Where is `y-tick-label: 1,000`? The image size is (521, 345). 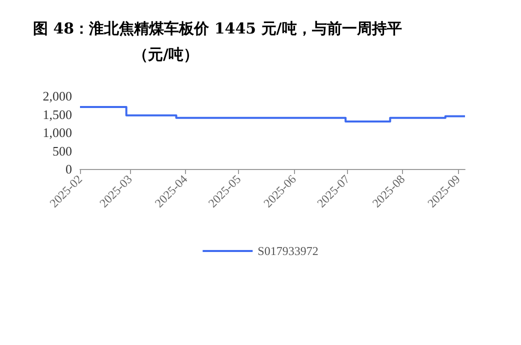
y-tick-label: 1,000 is located at coordinates (57, 132).